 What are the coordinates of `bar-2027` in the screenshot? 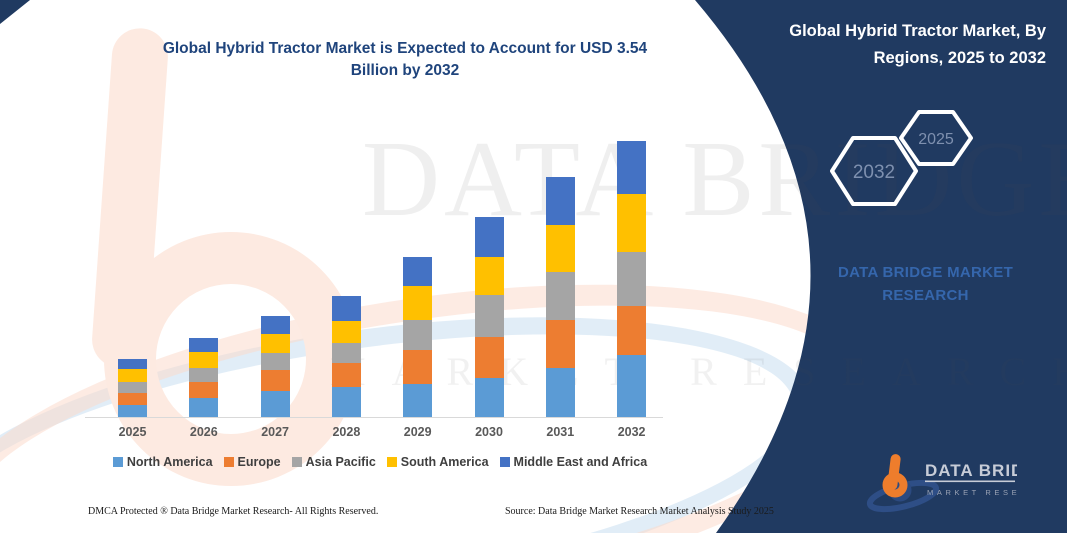 It's located at (275, 366).